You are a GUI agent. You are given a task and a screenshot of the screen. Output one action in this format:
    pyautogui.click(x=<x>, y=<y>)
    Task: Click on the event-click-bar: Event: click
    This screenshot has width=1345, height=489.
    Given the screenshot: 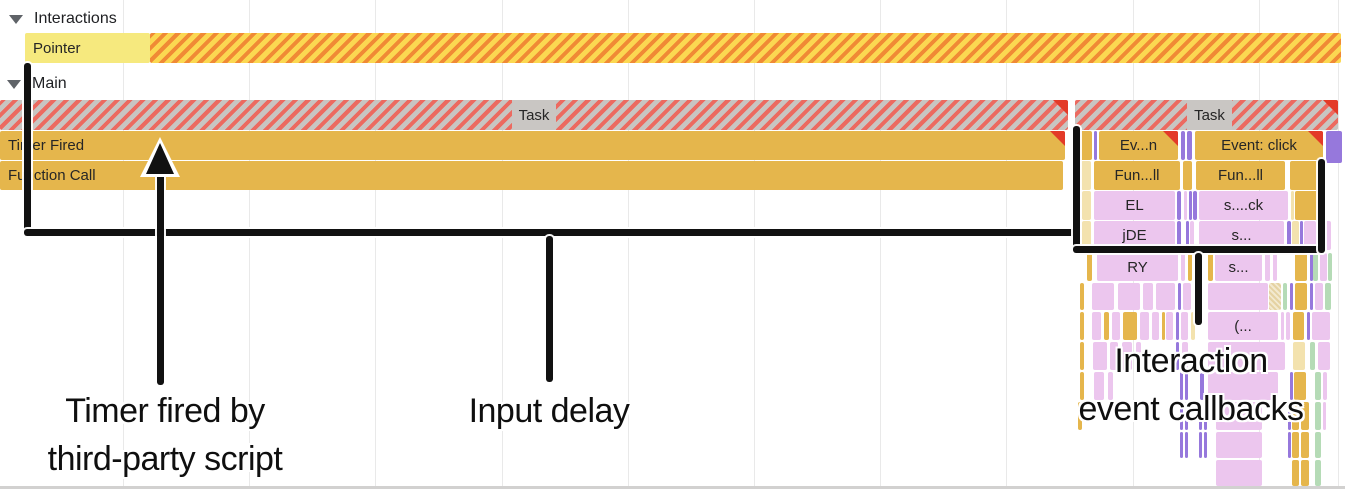 What is the action you would take?
    pyautogui.click(x=1259, y=145)
    